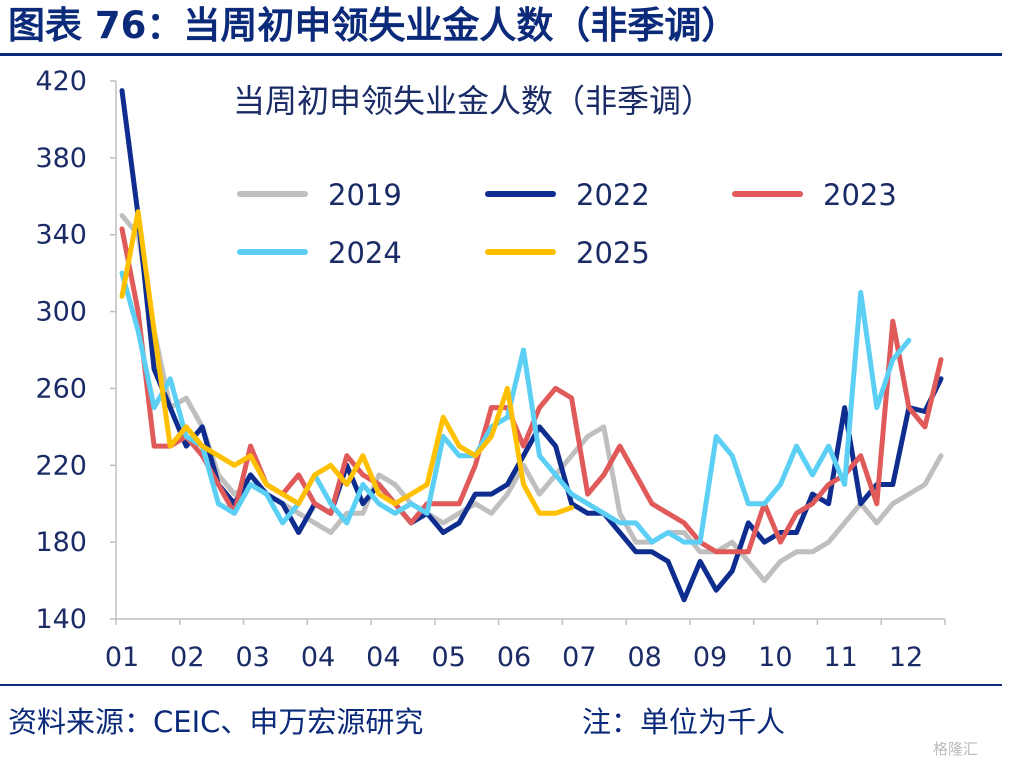  I want to click on x-tick-label: 06, so click(514, 657).